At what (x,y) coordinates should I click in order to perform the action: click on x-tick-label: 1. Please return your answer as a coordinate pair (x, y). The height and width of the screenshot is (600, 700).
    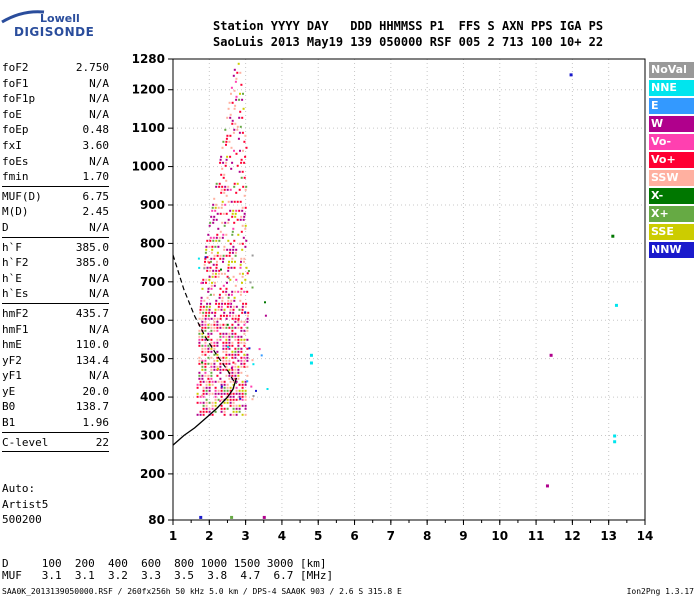
    Looking at the image, I should click on (173, 536).